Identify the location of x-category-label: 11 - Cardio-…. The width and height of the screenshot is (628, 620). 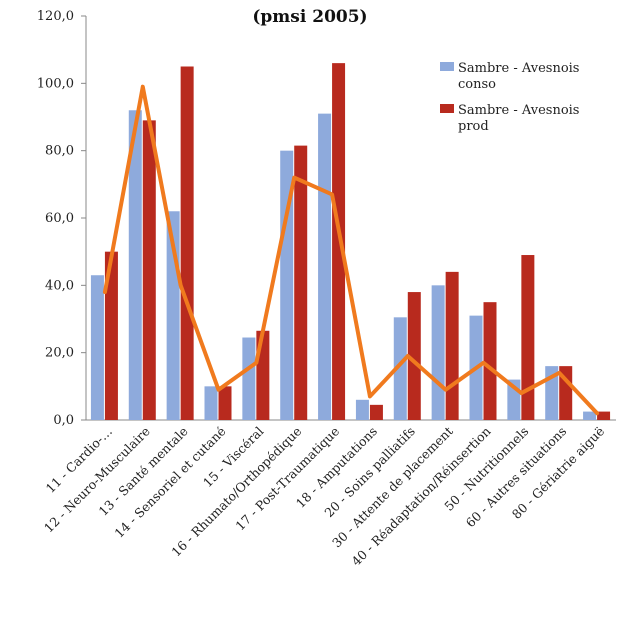
(79, 460).